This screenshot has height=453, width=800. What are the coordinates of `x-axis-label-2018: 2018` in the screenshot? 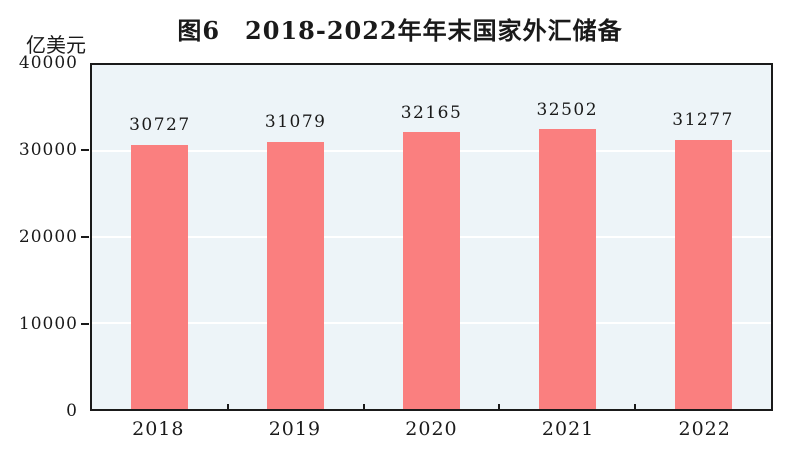 It's located at (158, 429).